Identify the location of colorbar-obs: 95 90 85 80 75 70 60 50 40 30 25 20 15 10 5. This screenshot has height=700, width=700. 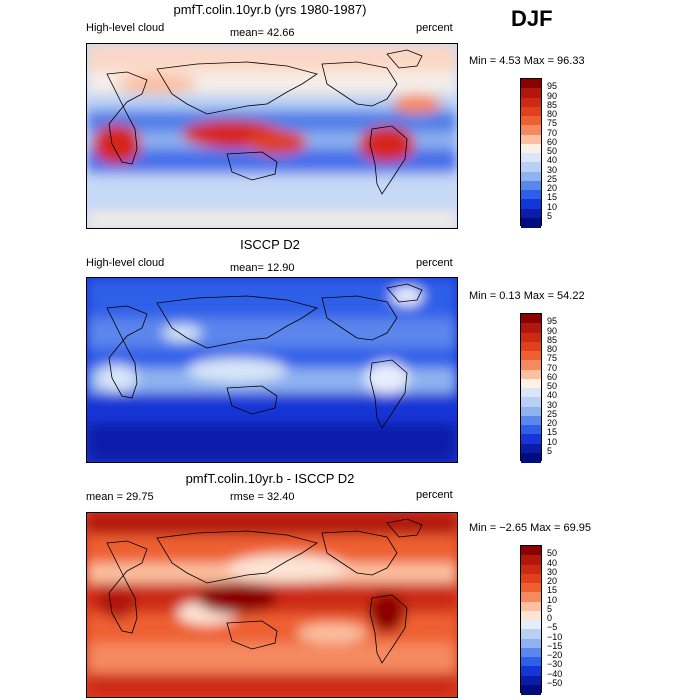
(550, 388).